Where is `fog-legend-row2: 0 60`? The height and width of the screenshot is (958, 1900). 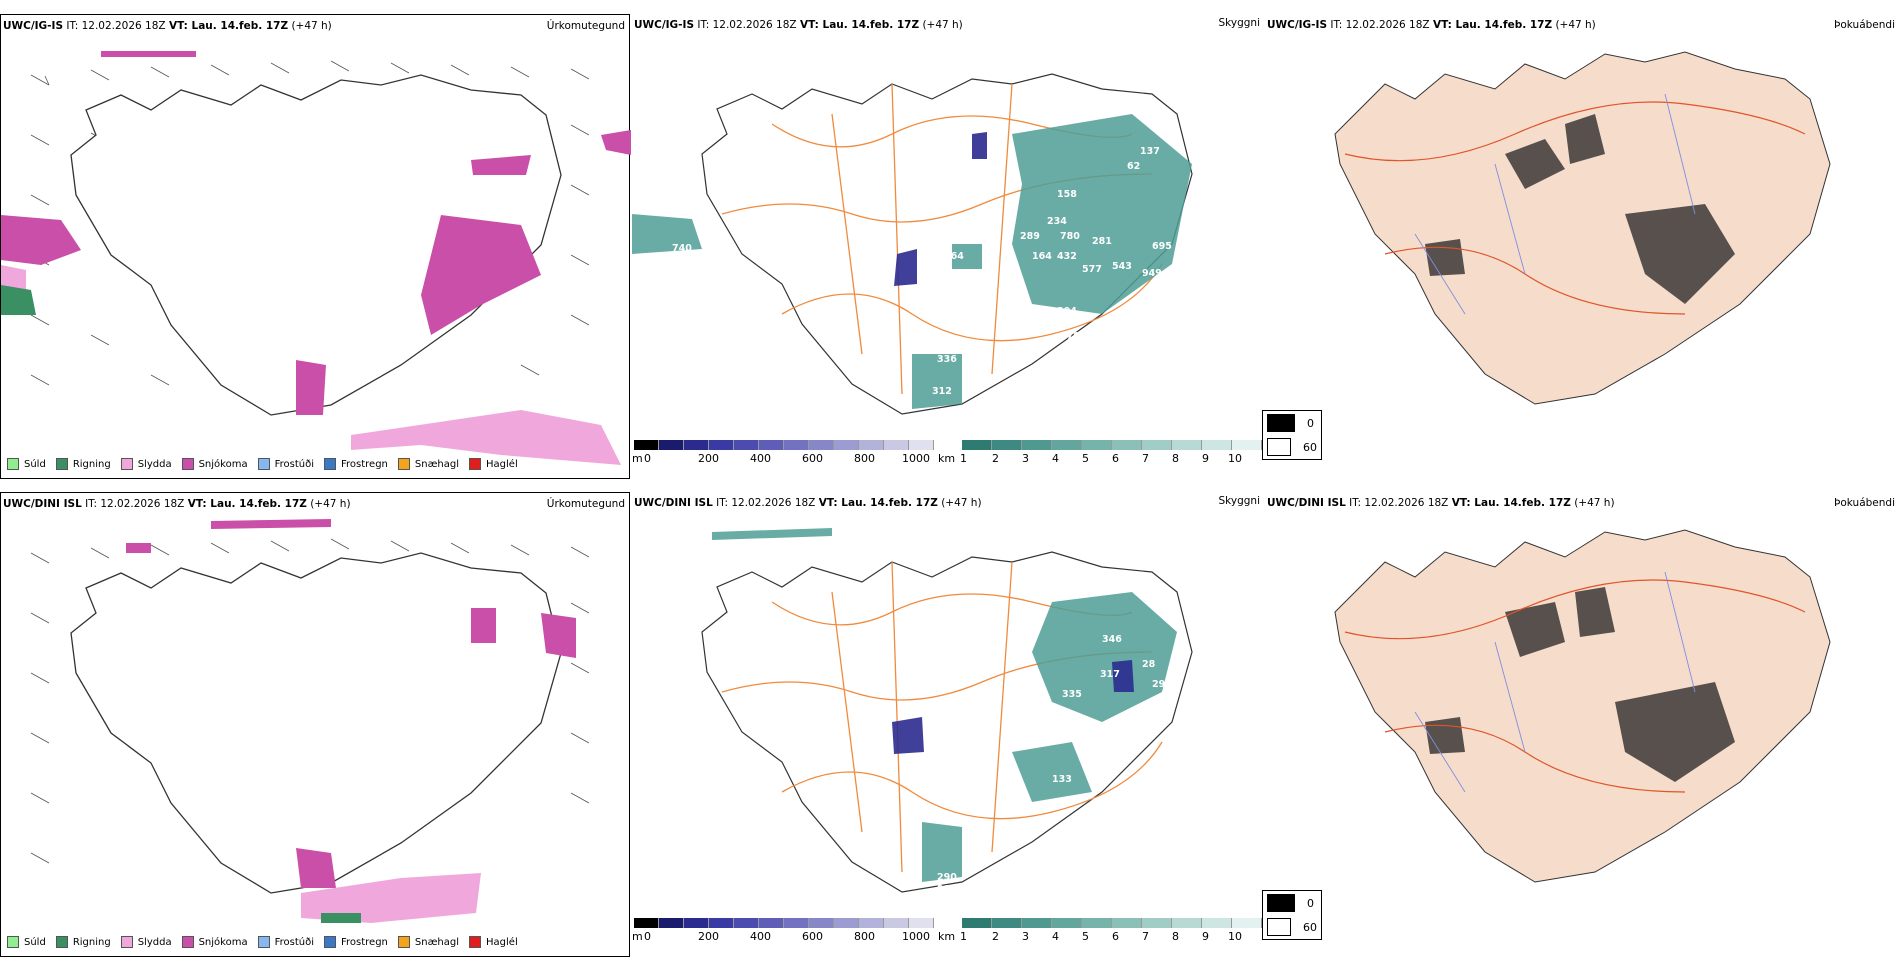 fog-legend-row2: 0 60 is located at coordinates (1292, 915).